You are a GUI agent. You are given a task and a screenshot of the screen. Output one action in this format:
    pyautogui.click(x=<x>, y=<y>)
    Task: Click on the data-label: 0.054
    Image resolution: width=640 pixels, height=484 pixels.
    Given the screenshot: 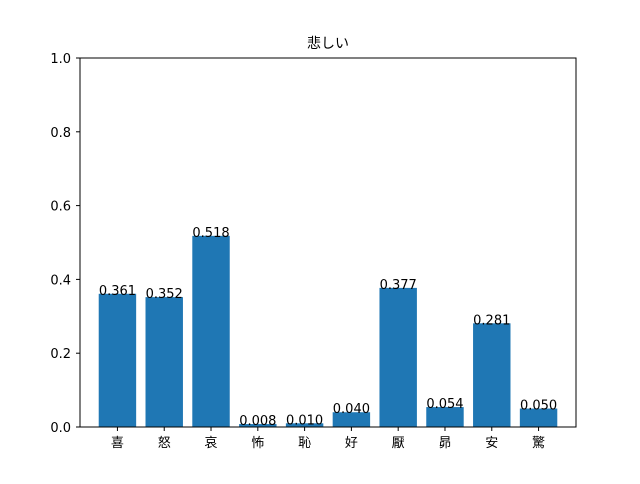 What is the action you would take?
    pyautogui.click(x=444, y=404)
    